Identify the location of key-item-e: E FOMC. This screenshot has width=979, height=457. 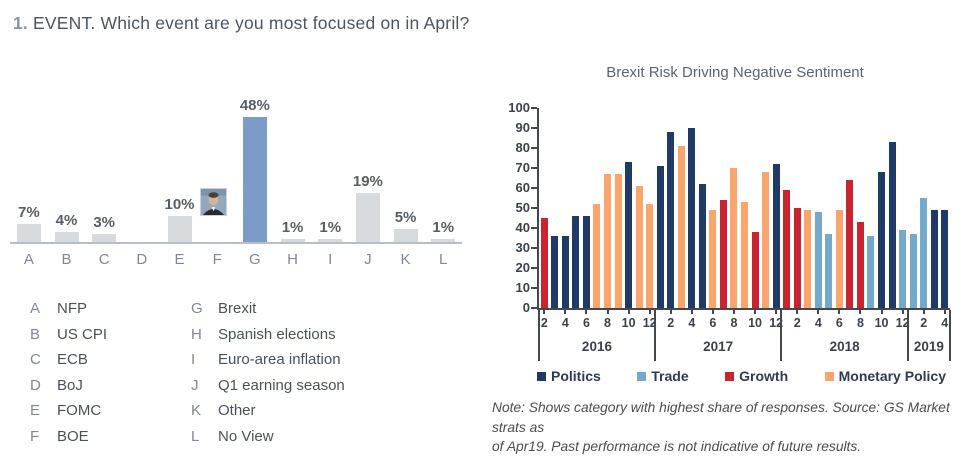
(110, 411).